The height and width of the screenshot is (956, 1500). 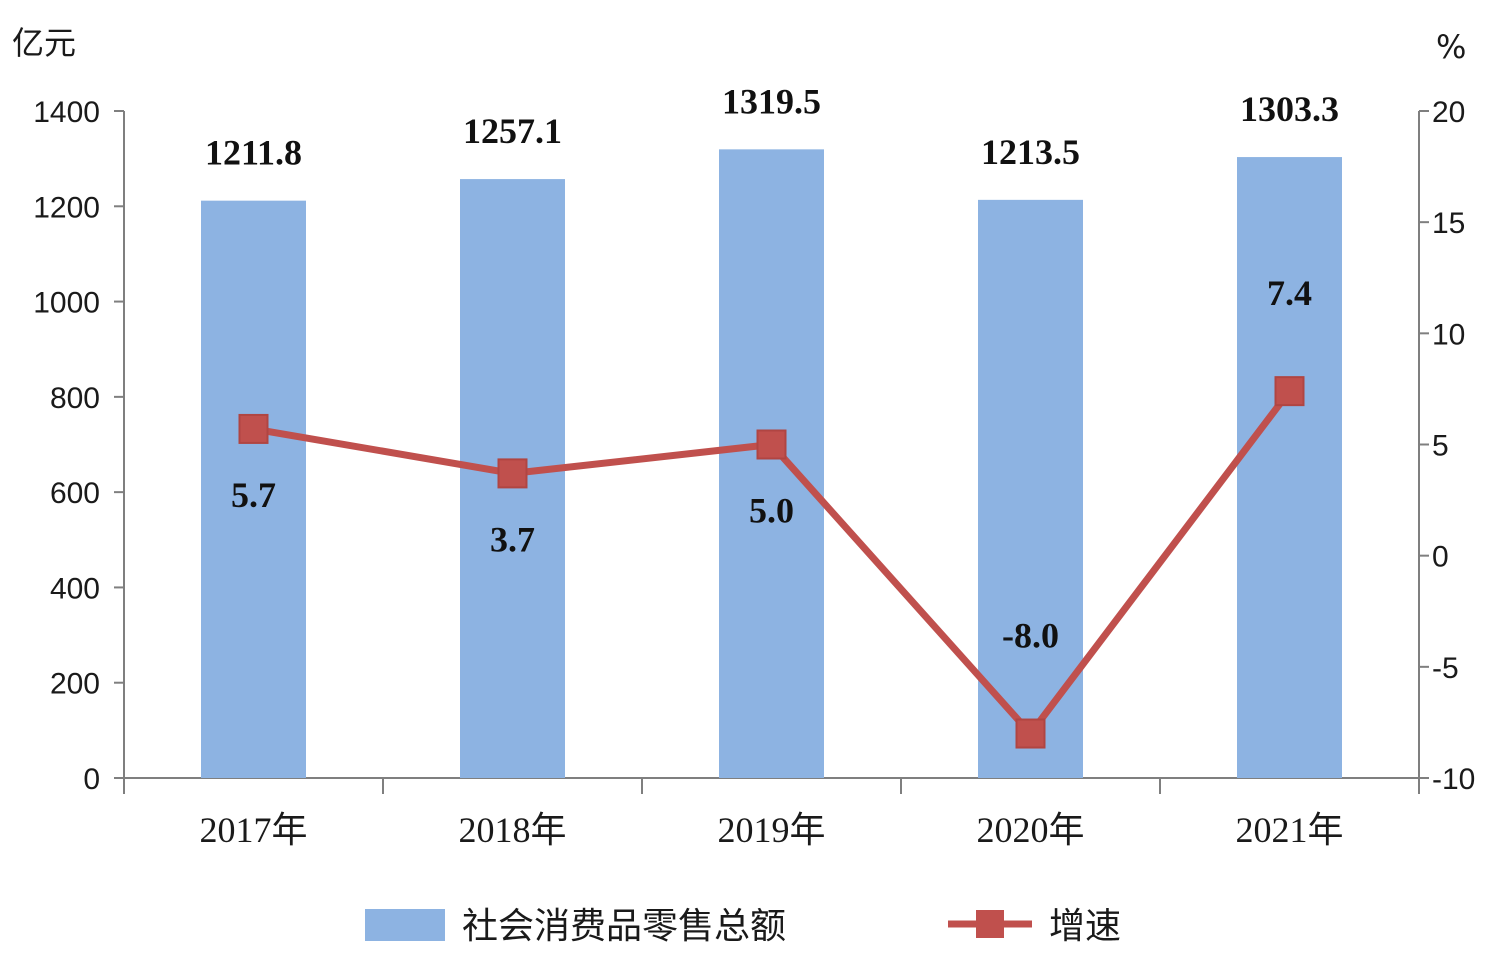 I want to click on x-tick-label: 2021年, so click(x=1289, y=830).